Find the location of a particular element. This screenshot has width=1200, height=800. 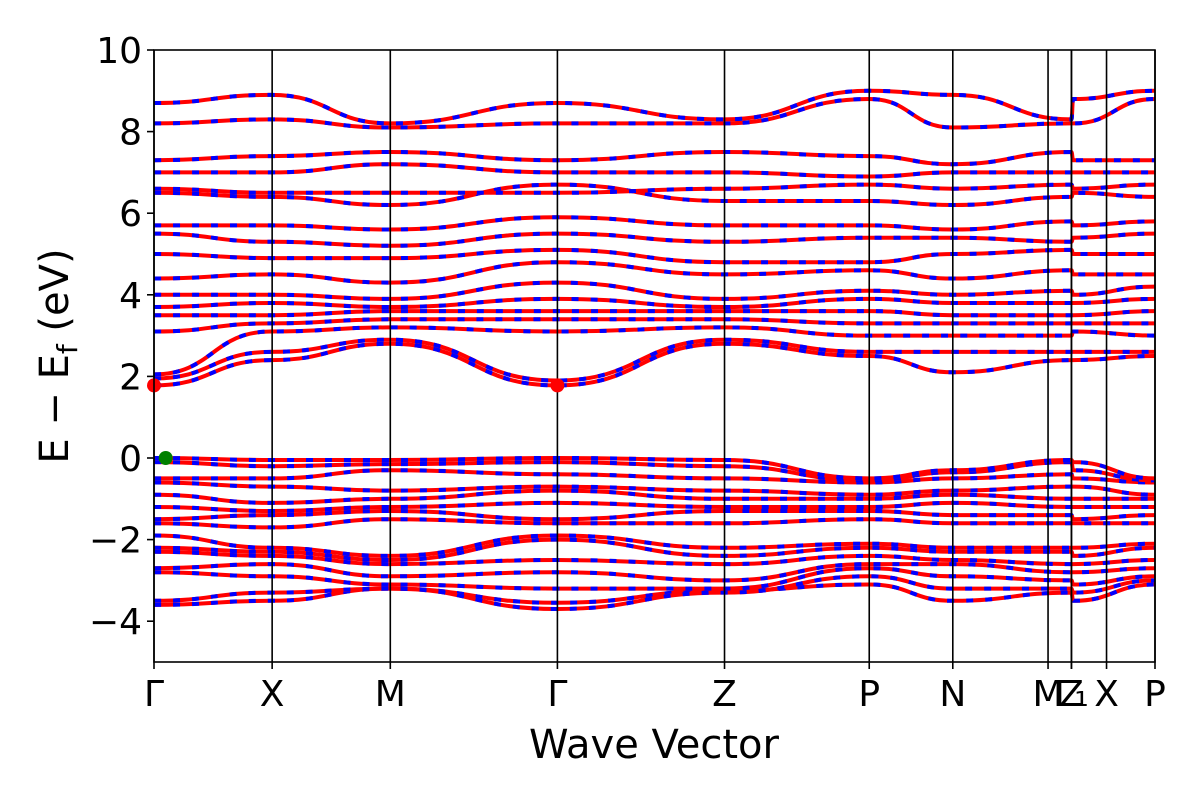

band-22-spin-down is located at coordinates (654, 272).